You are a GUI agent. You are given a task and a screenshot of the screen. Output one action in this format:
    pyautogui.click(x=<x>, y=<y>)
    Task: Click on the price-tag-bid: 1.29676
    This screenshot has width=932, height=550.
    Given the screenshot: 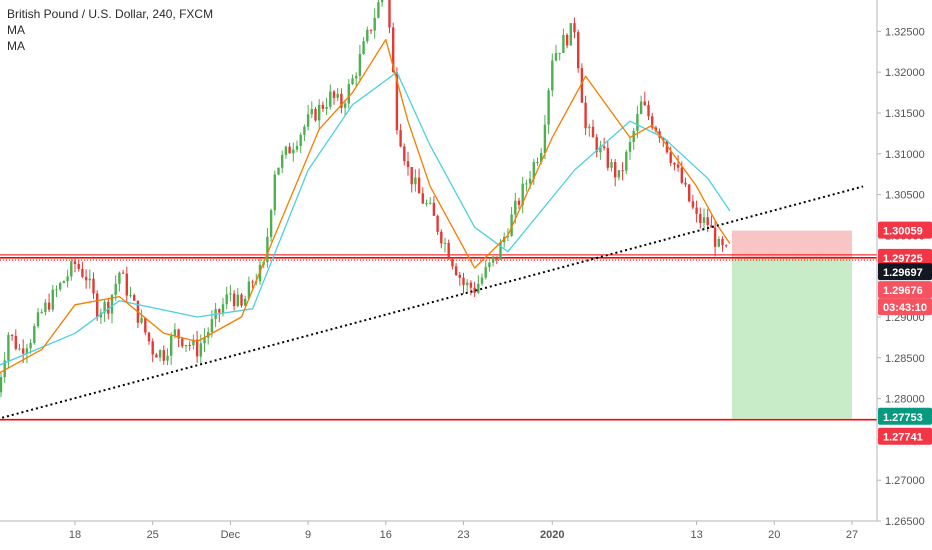 What is the action you would take?
    pyautogui.click(x=905, y=290)
    